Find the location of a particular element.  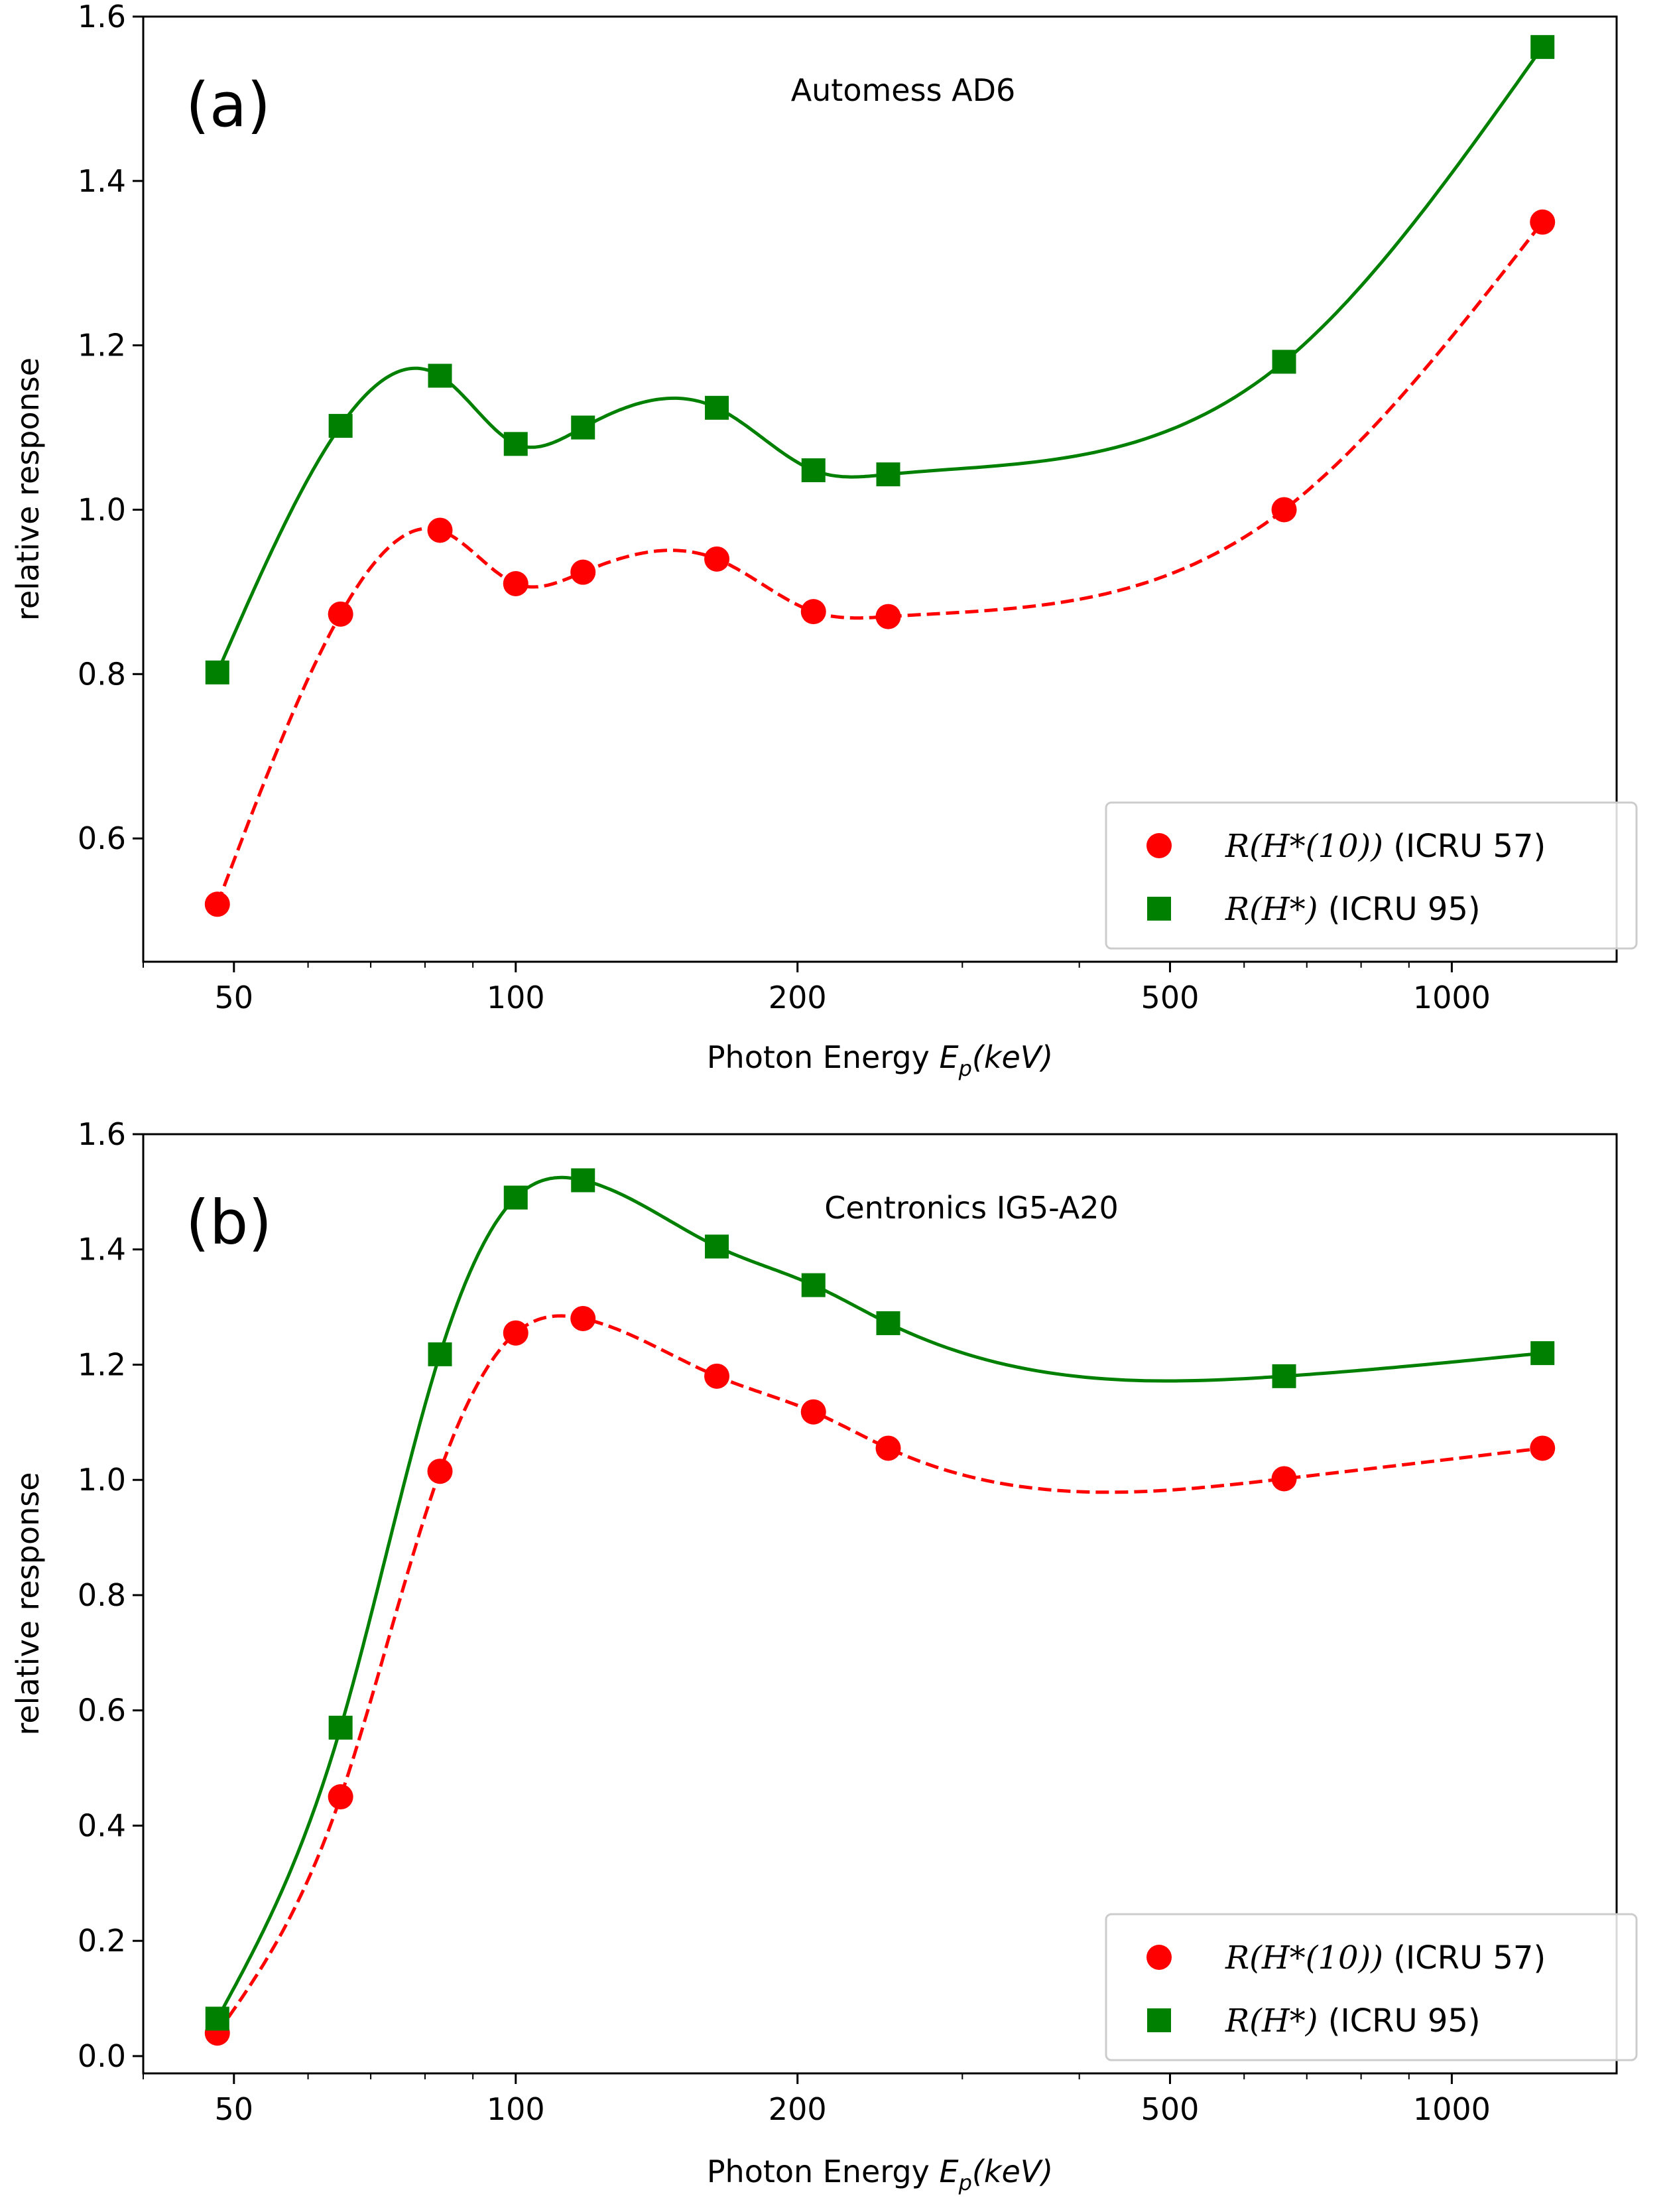

y-tick-label: 0.0 is located at coordinates (102, 2056).